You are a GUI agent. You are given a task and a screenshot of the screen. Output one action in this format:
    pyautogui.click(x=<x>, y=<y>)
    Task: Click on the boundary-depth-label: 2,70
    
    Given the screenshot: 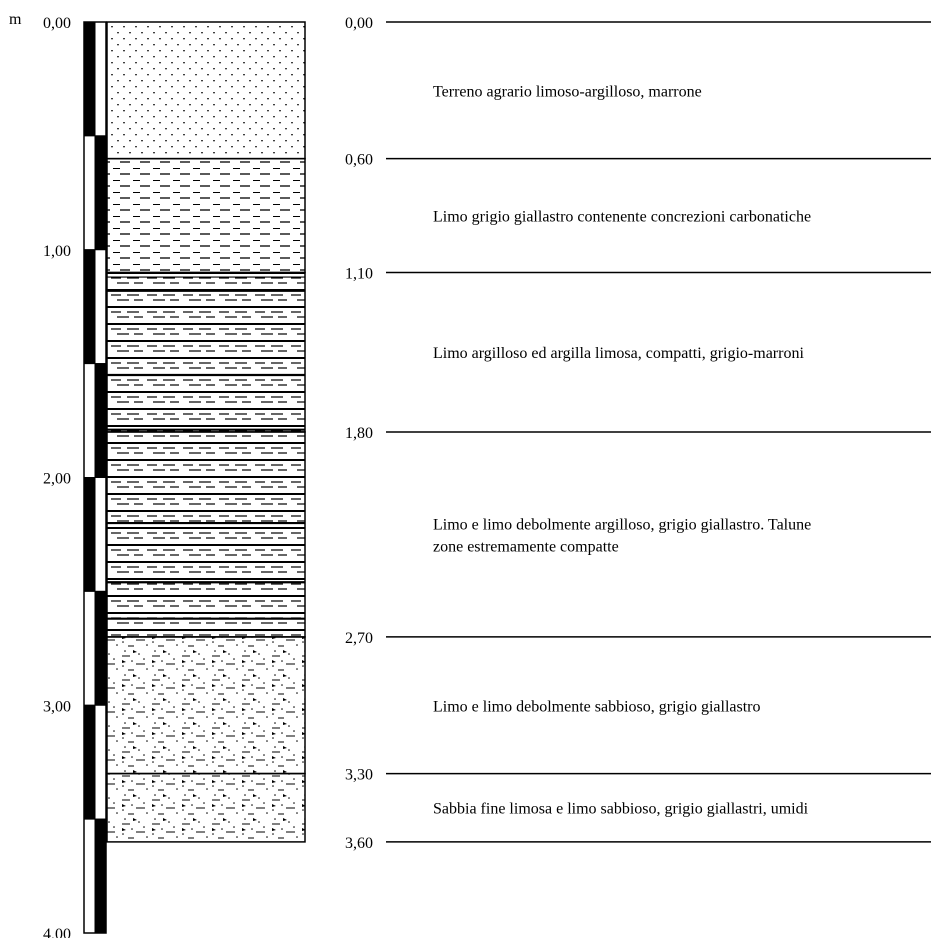 What is the action you would take?
    pyautogui.click(x=359, y=638)
    